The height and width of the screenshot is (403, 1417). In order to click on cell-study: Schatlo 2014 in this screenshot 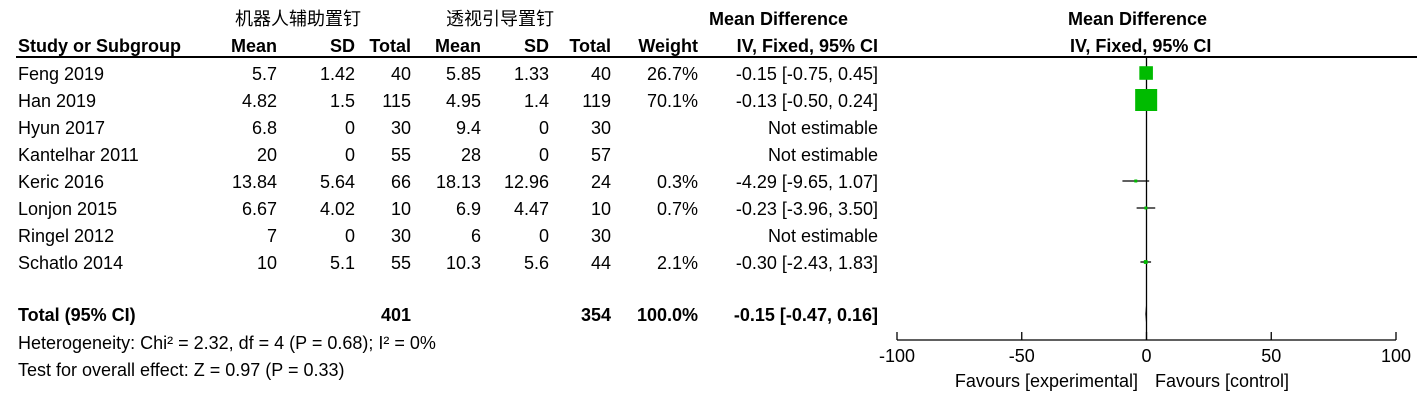, I will do `click(71, 263)`.